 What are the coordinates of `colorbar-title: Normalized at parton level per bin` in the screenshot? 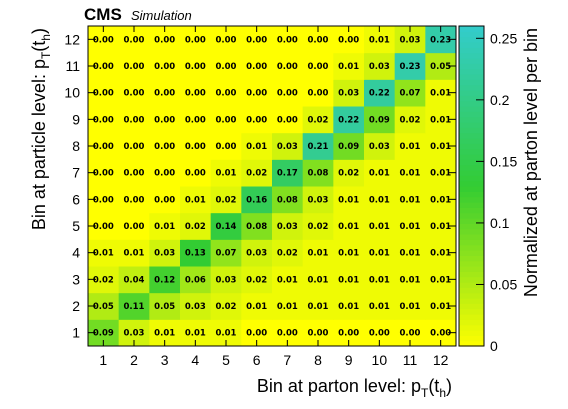 It's located at (531, 162).